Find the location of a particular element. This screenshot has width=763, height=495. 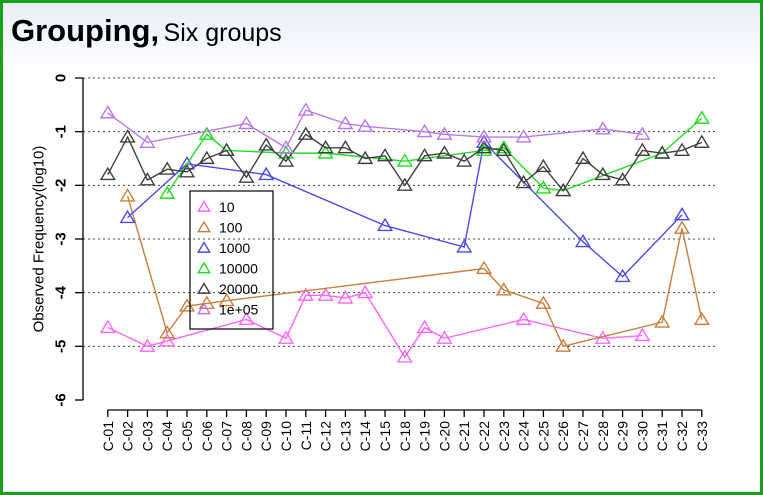

y-tick-label: -2 is located at coordinates (61, 185).